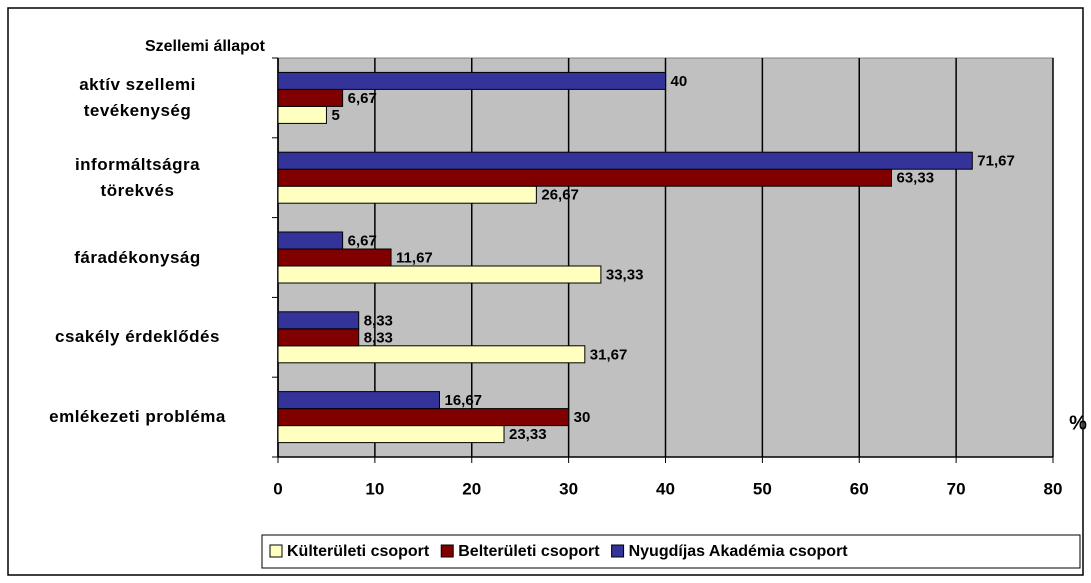 The width and height of the screenshot is (1091, 583). What do you see at coordinates (996, 161) in the screenshot?
I see `data-label: 71,67` at bounding box center [996, 161].